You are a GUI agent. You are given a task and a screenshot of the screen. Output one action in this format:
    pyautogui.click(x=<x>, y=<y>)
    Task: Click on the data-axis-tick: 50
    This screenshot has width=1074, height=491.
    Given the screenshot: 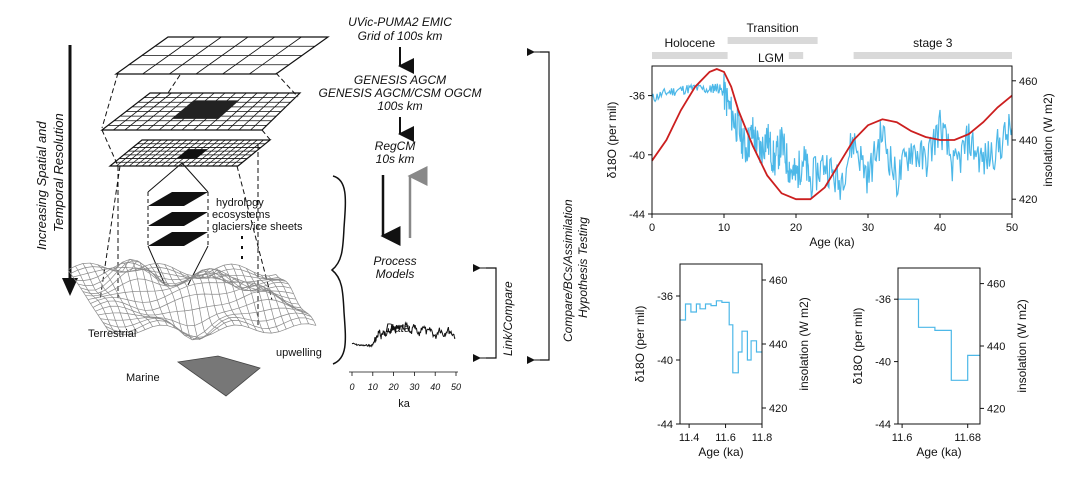 What is the action you would take?
    pyautogui.click(x=456, y=387)
    